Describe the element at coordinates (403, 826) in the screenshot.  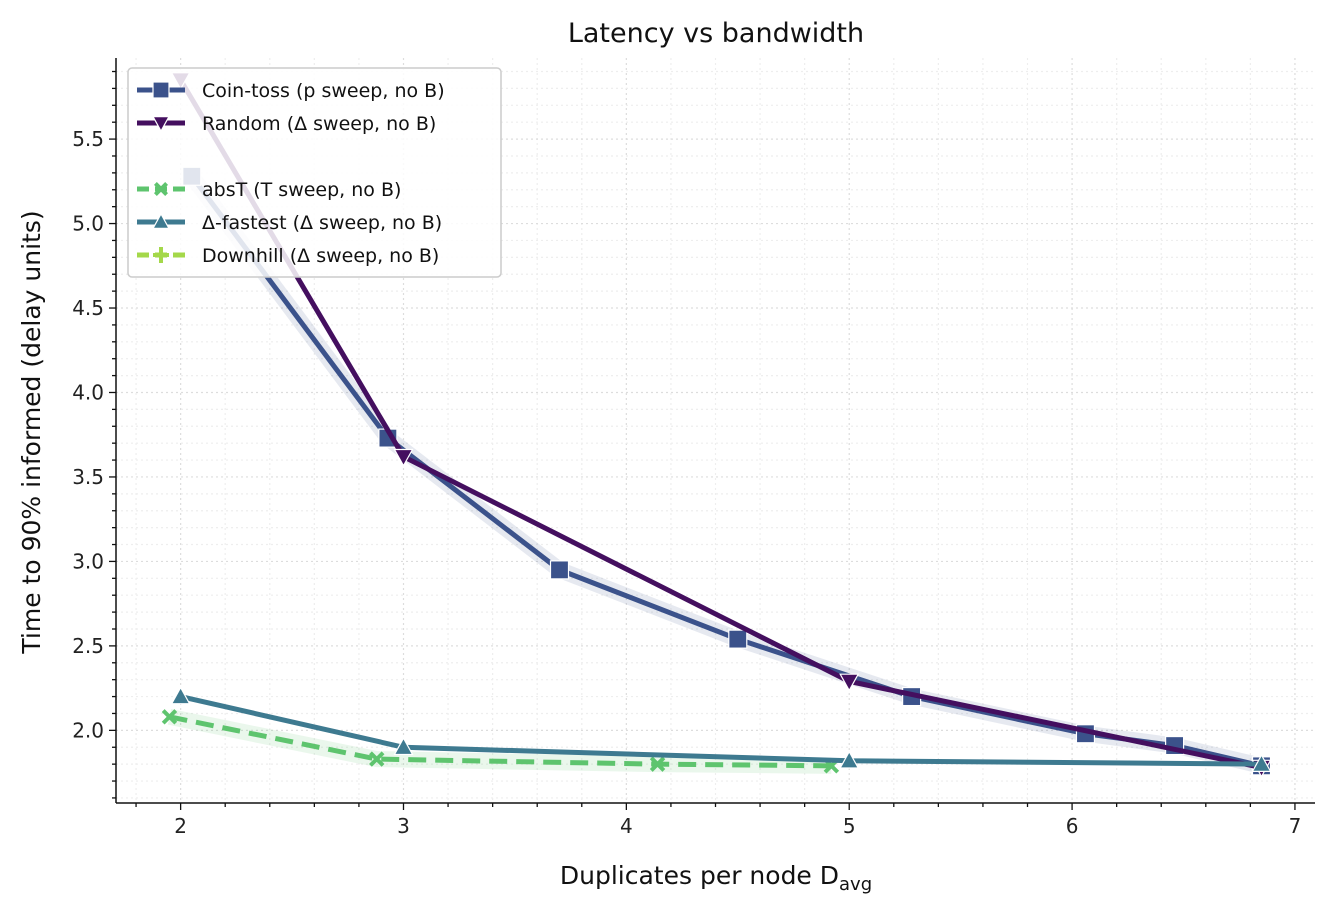
I see `x-tick-label: 3` at that location.